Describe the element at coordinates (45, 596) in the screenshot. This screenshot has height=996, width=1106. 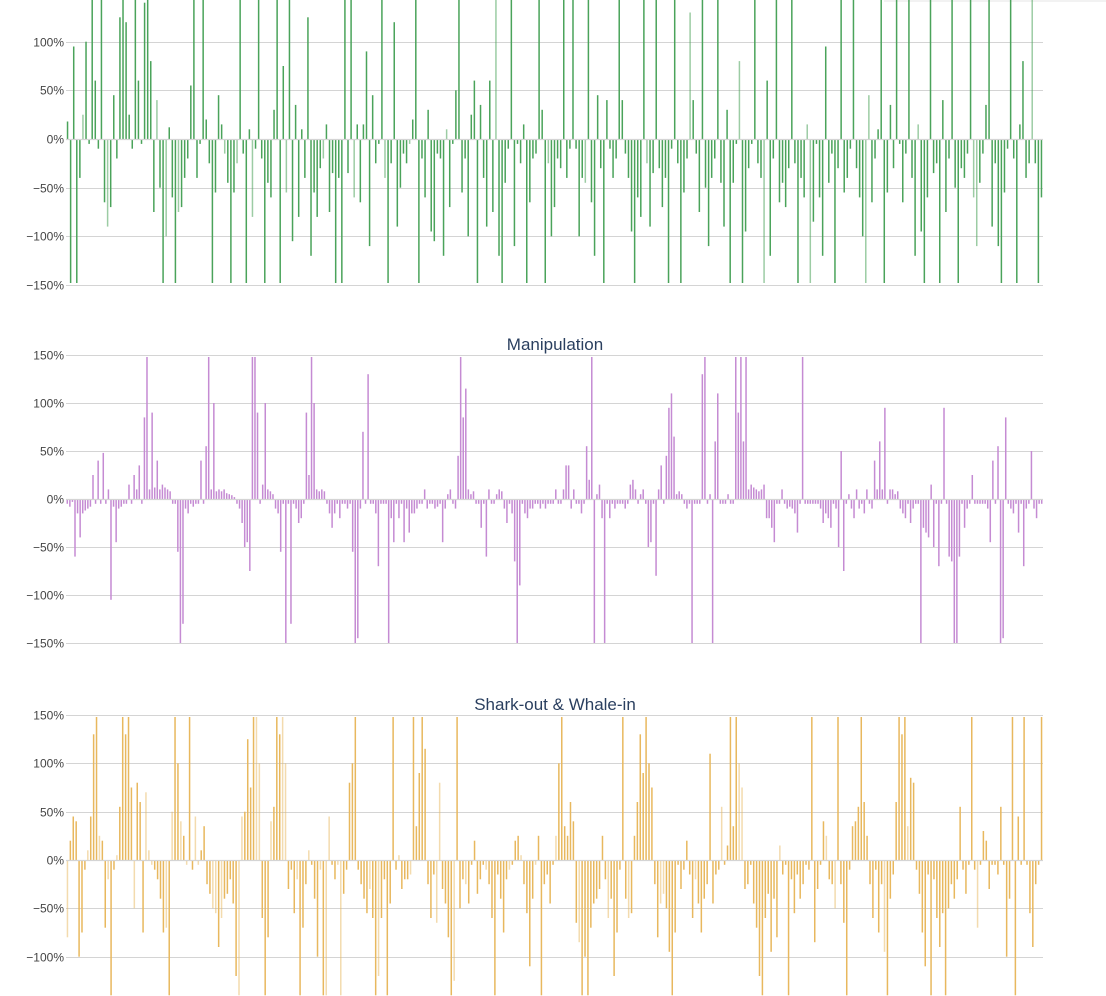
I see `y-tick-label: −100%` at that location.